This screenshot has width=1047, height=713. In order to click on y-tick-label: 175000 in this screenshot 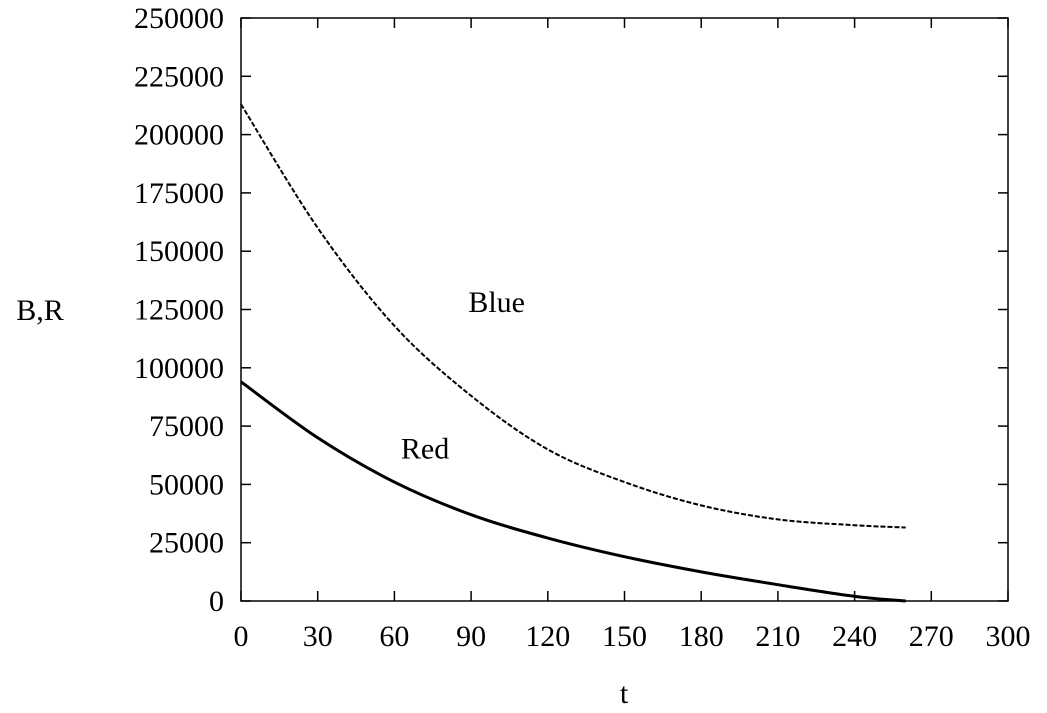, I will do `click(179, 193)`.